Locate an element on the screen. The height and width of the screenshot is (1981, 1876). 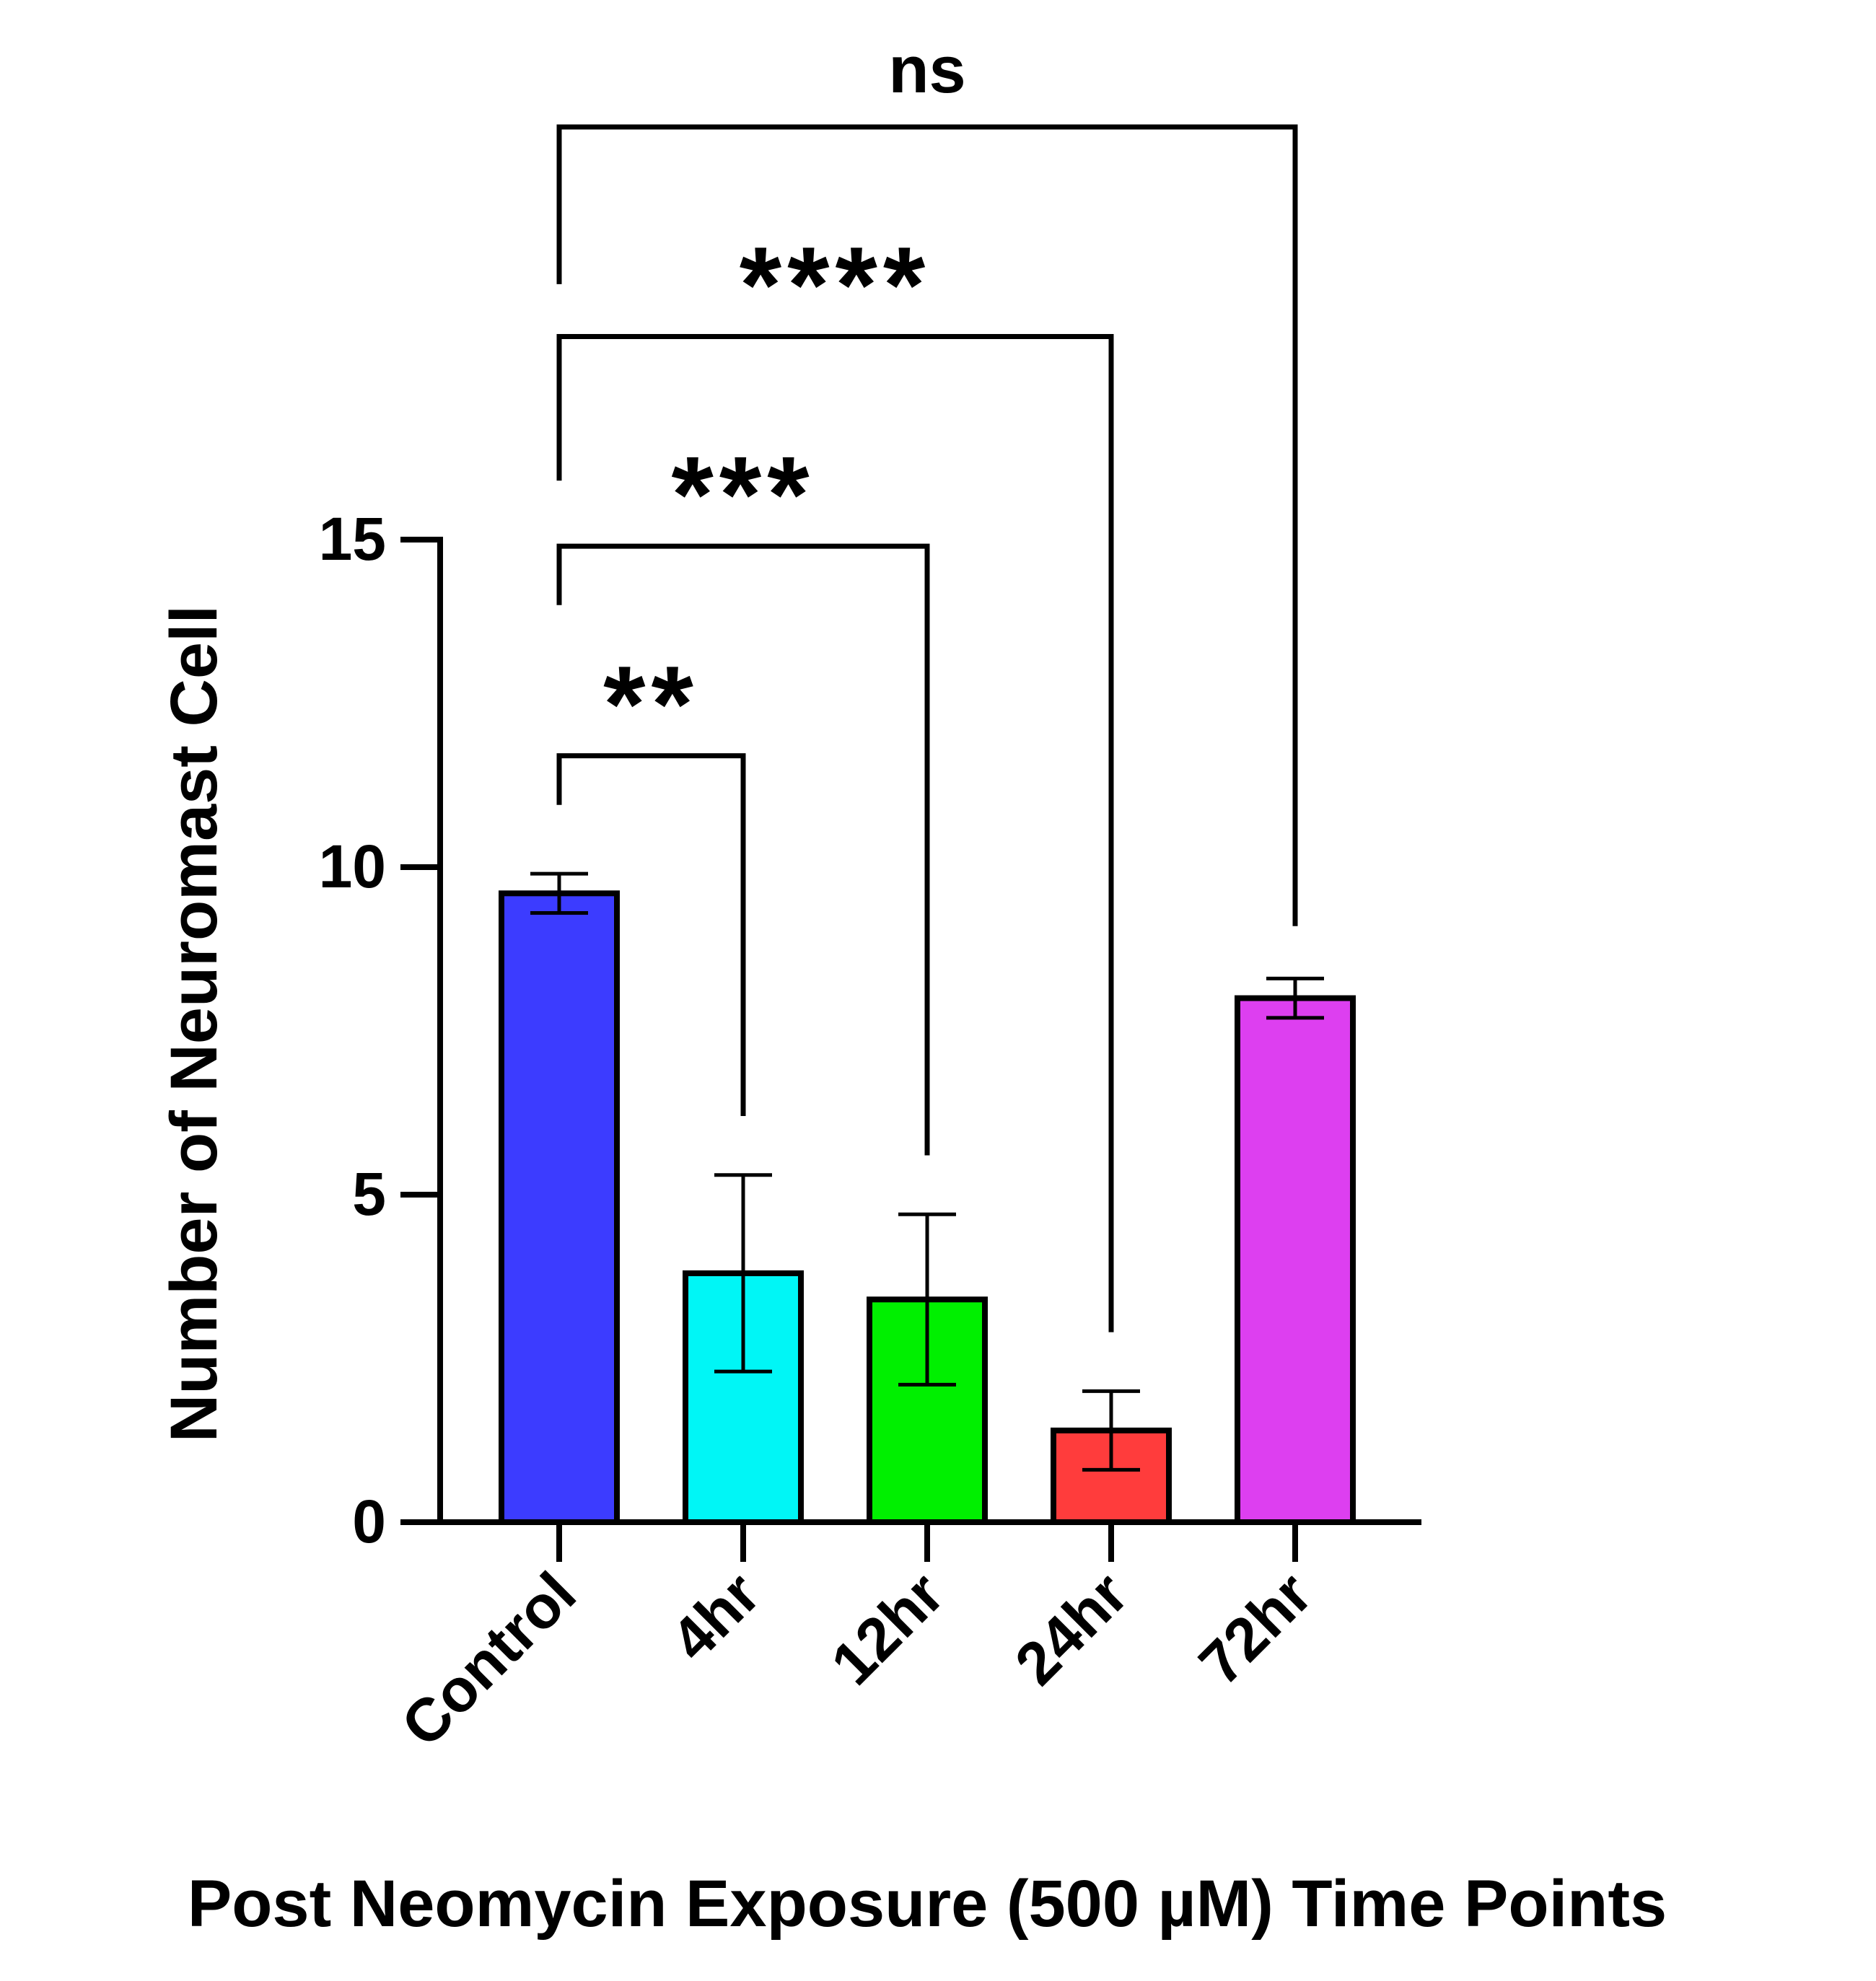
bar-72hr is located at coordinates (1296, 1260).